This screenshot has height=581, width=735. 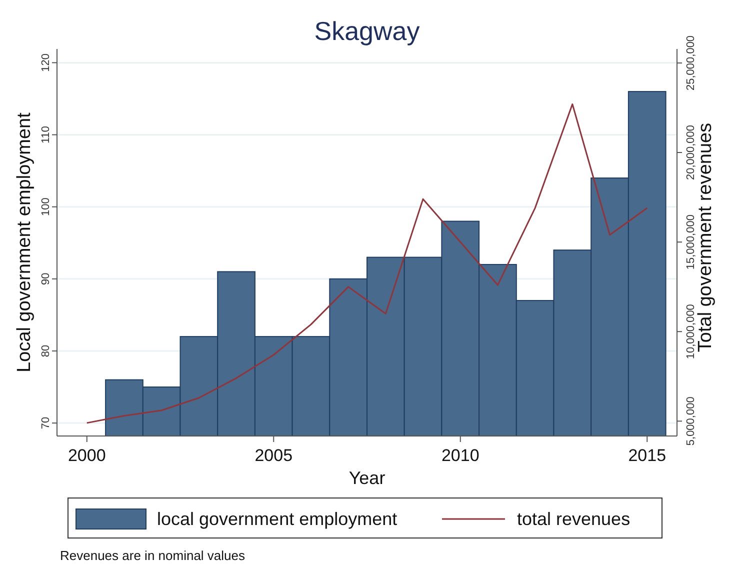 What do you see at coordinates (705, 237) in the screenshot?
I see `y2-axis-title: Total government revenues` at bounding box center [705, 237].